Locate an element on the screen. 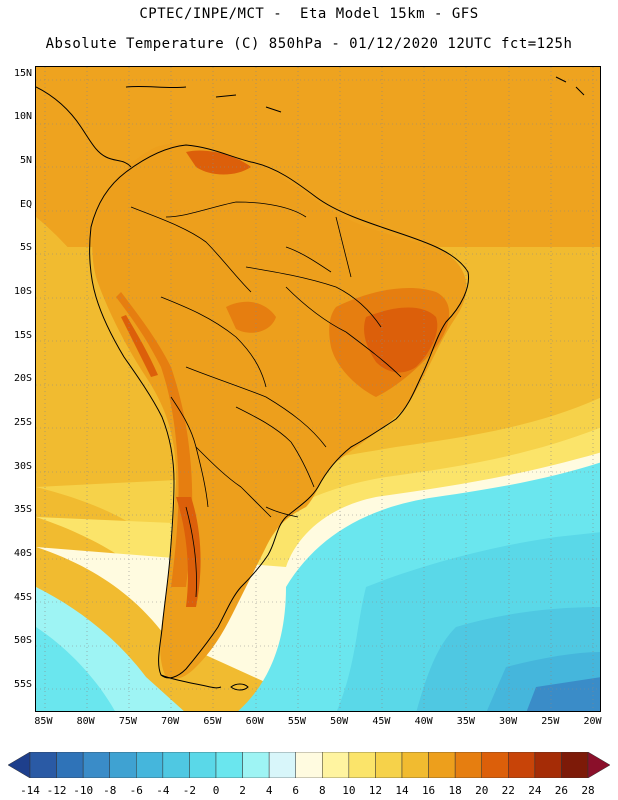 The image size is (618, 800). lat-label-40s: 40S is located at coordinates (22, 553).